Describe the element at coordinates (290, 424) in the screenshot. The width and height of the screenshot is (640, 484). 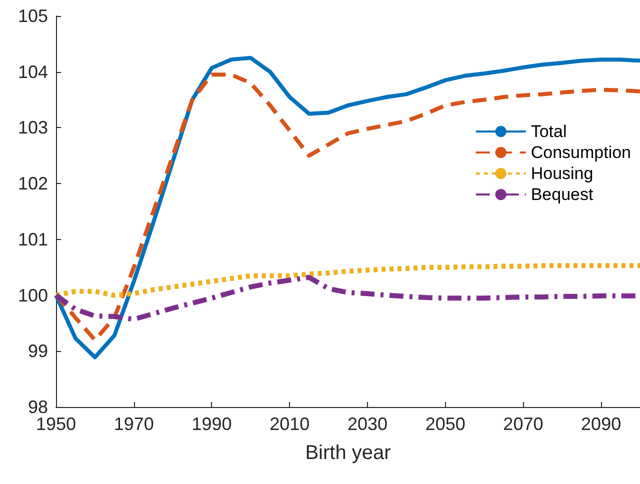
I see `x-tick-label: 2010` at that location.